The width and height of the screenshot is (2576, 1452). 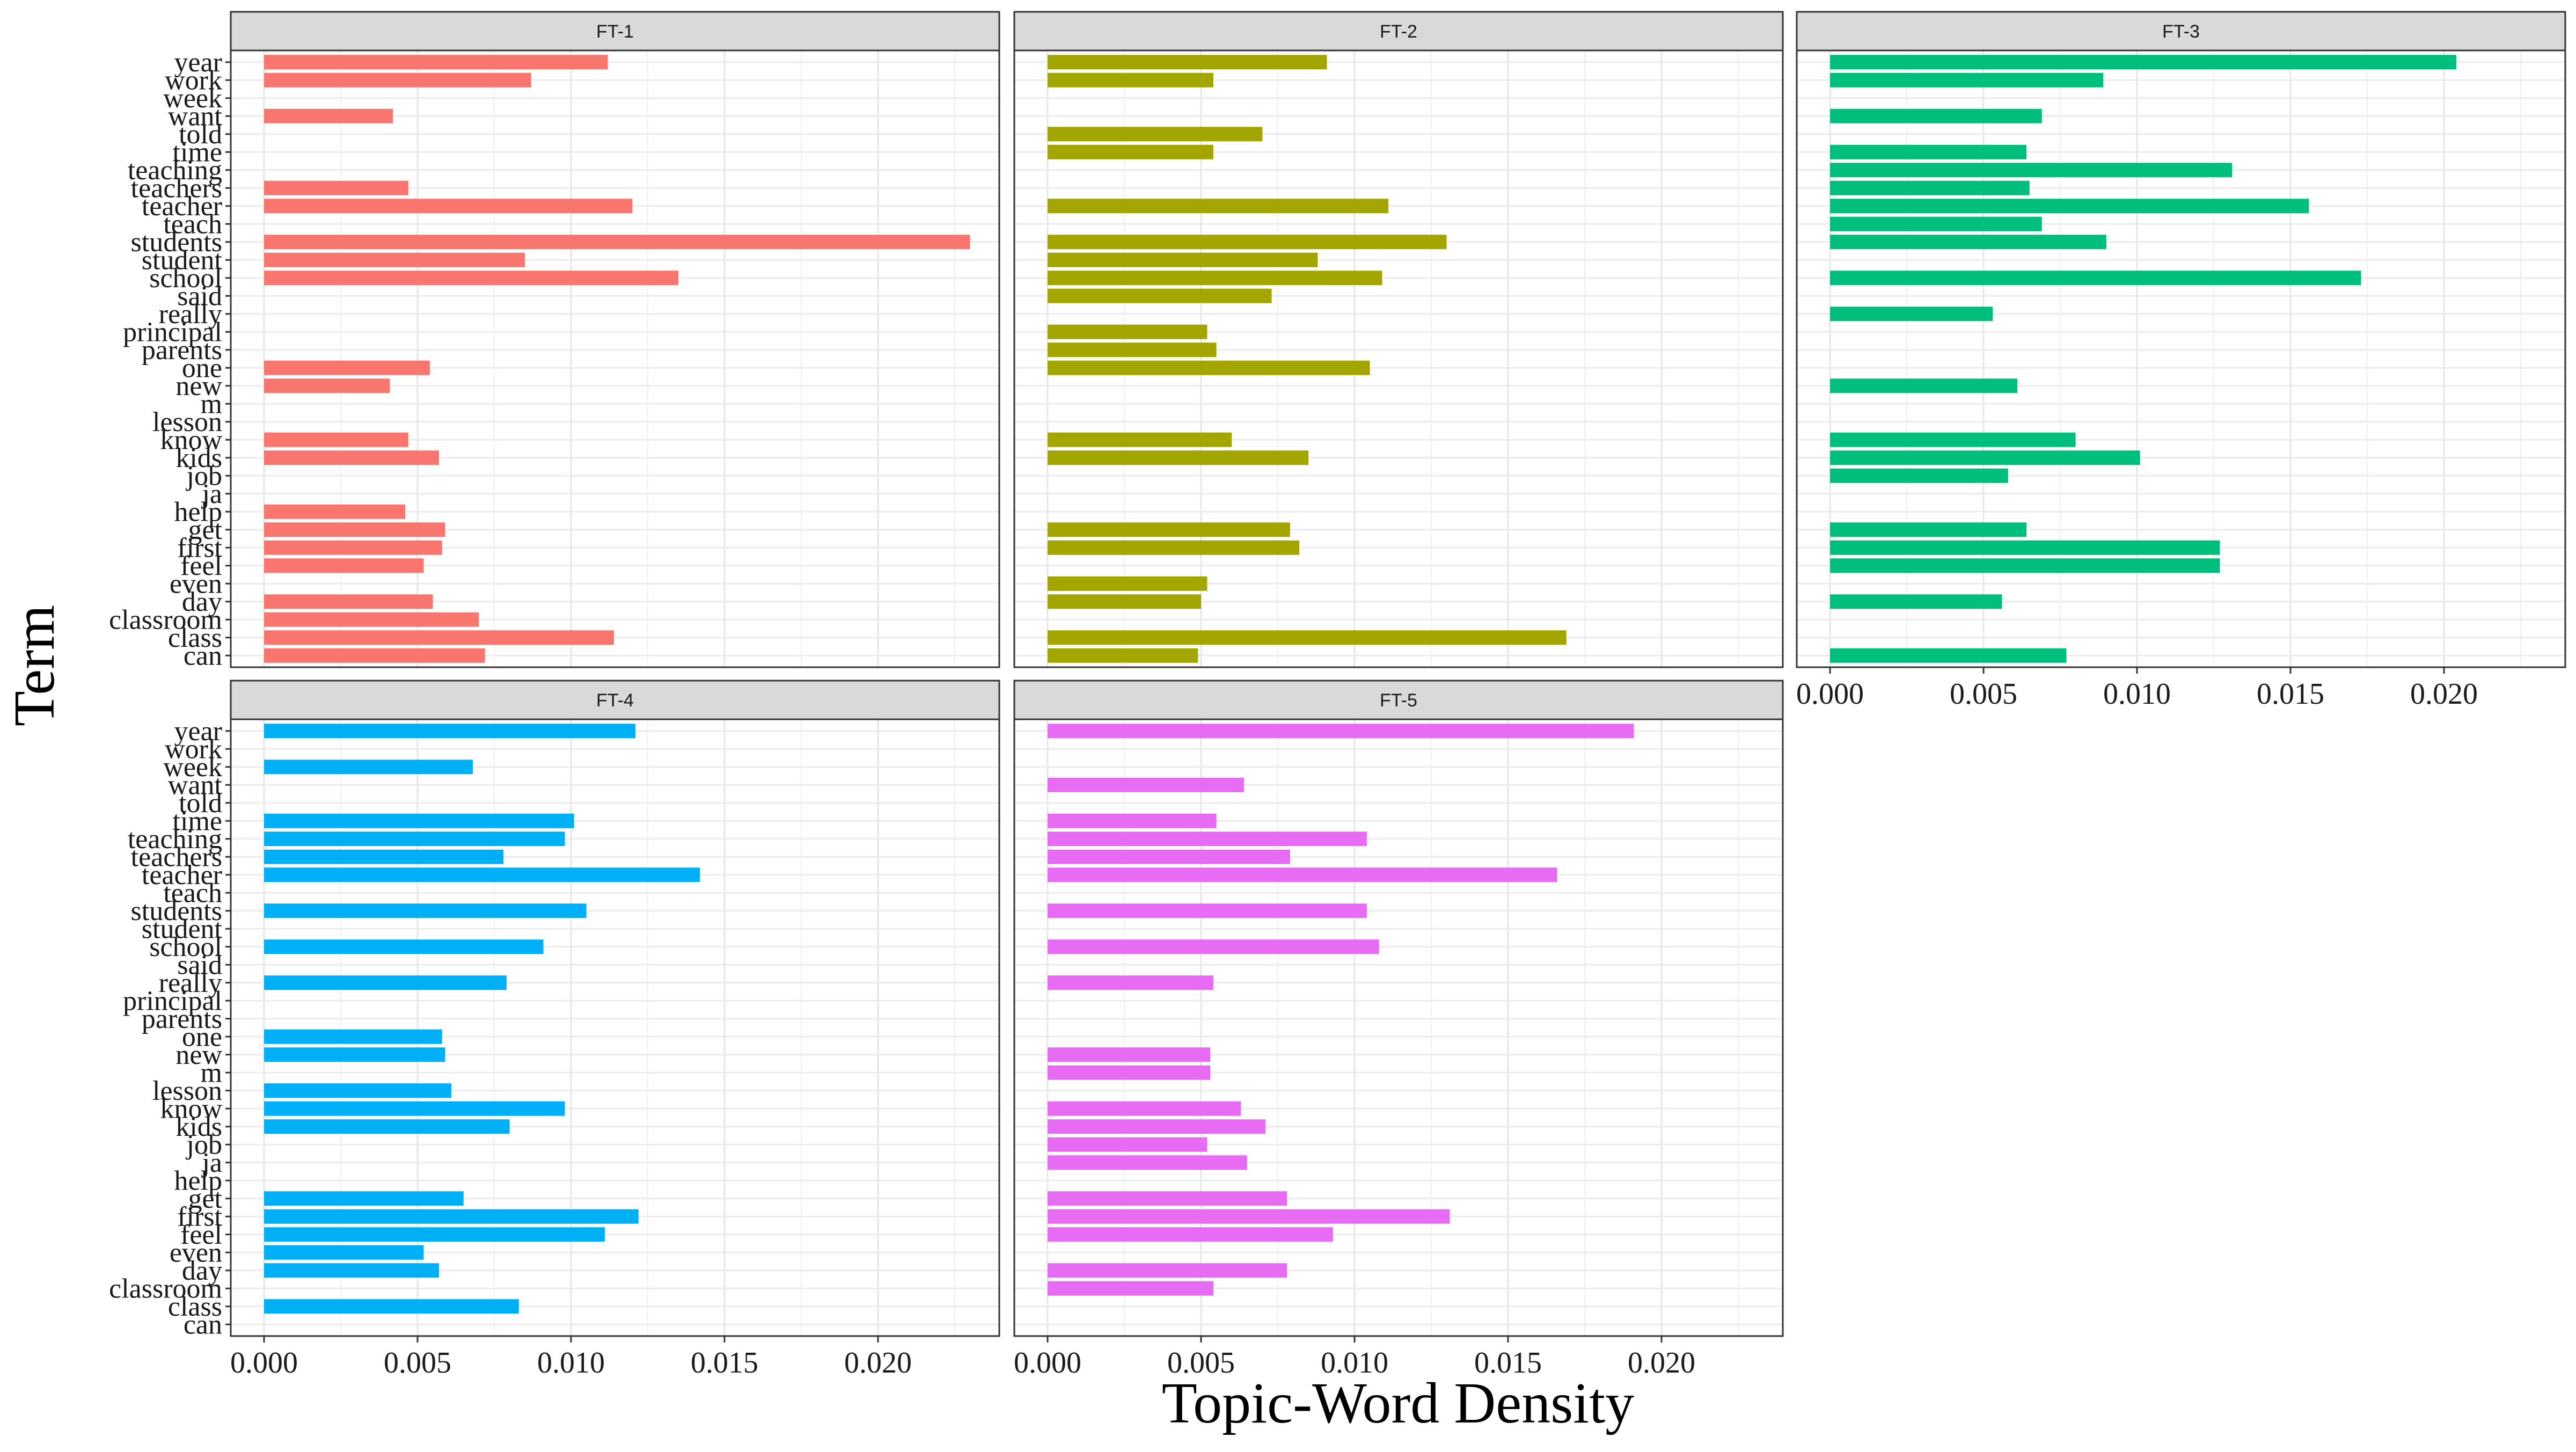 What do you see at coordinates (404, 946) in the screenshot?
I see `bar-ft-4-school` at bounding box center [404, 946].